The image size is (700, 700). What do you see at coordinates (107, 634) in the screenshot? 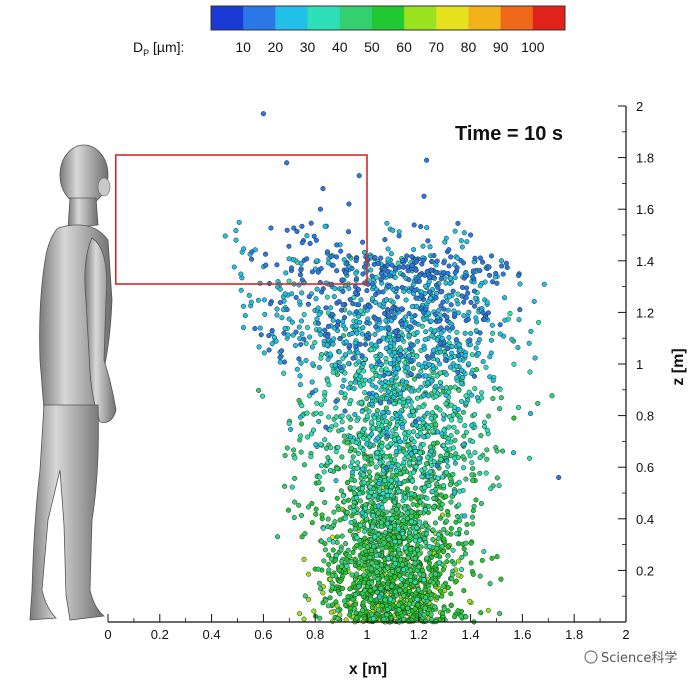
I see `x-tick-label: 0` at bounding box center [107, 634].